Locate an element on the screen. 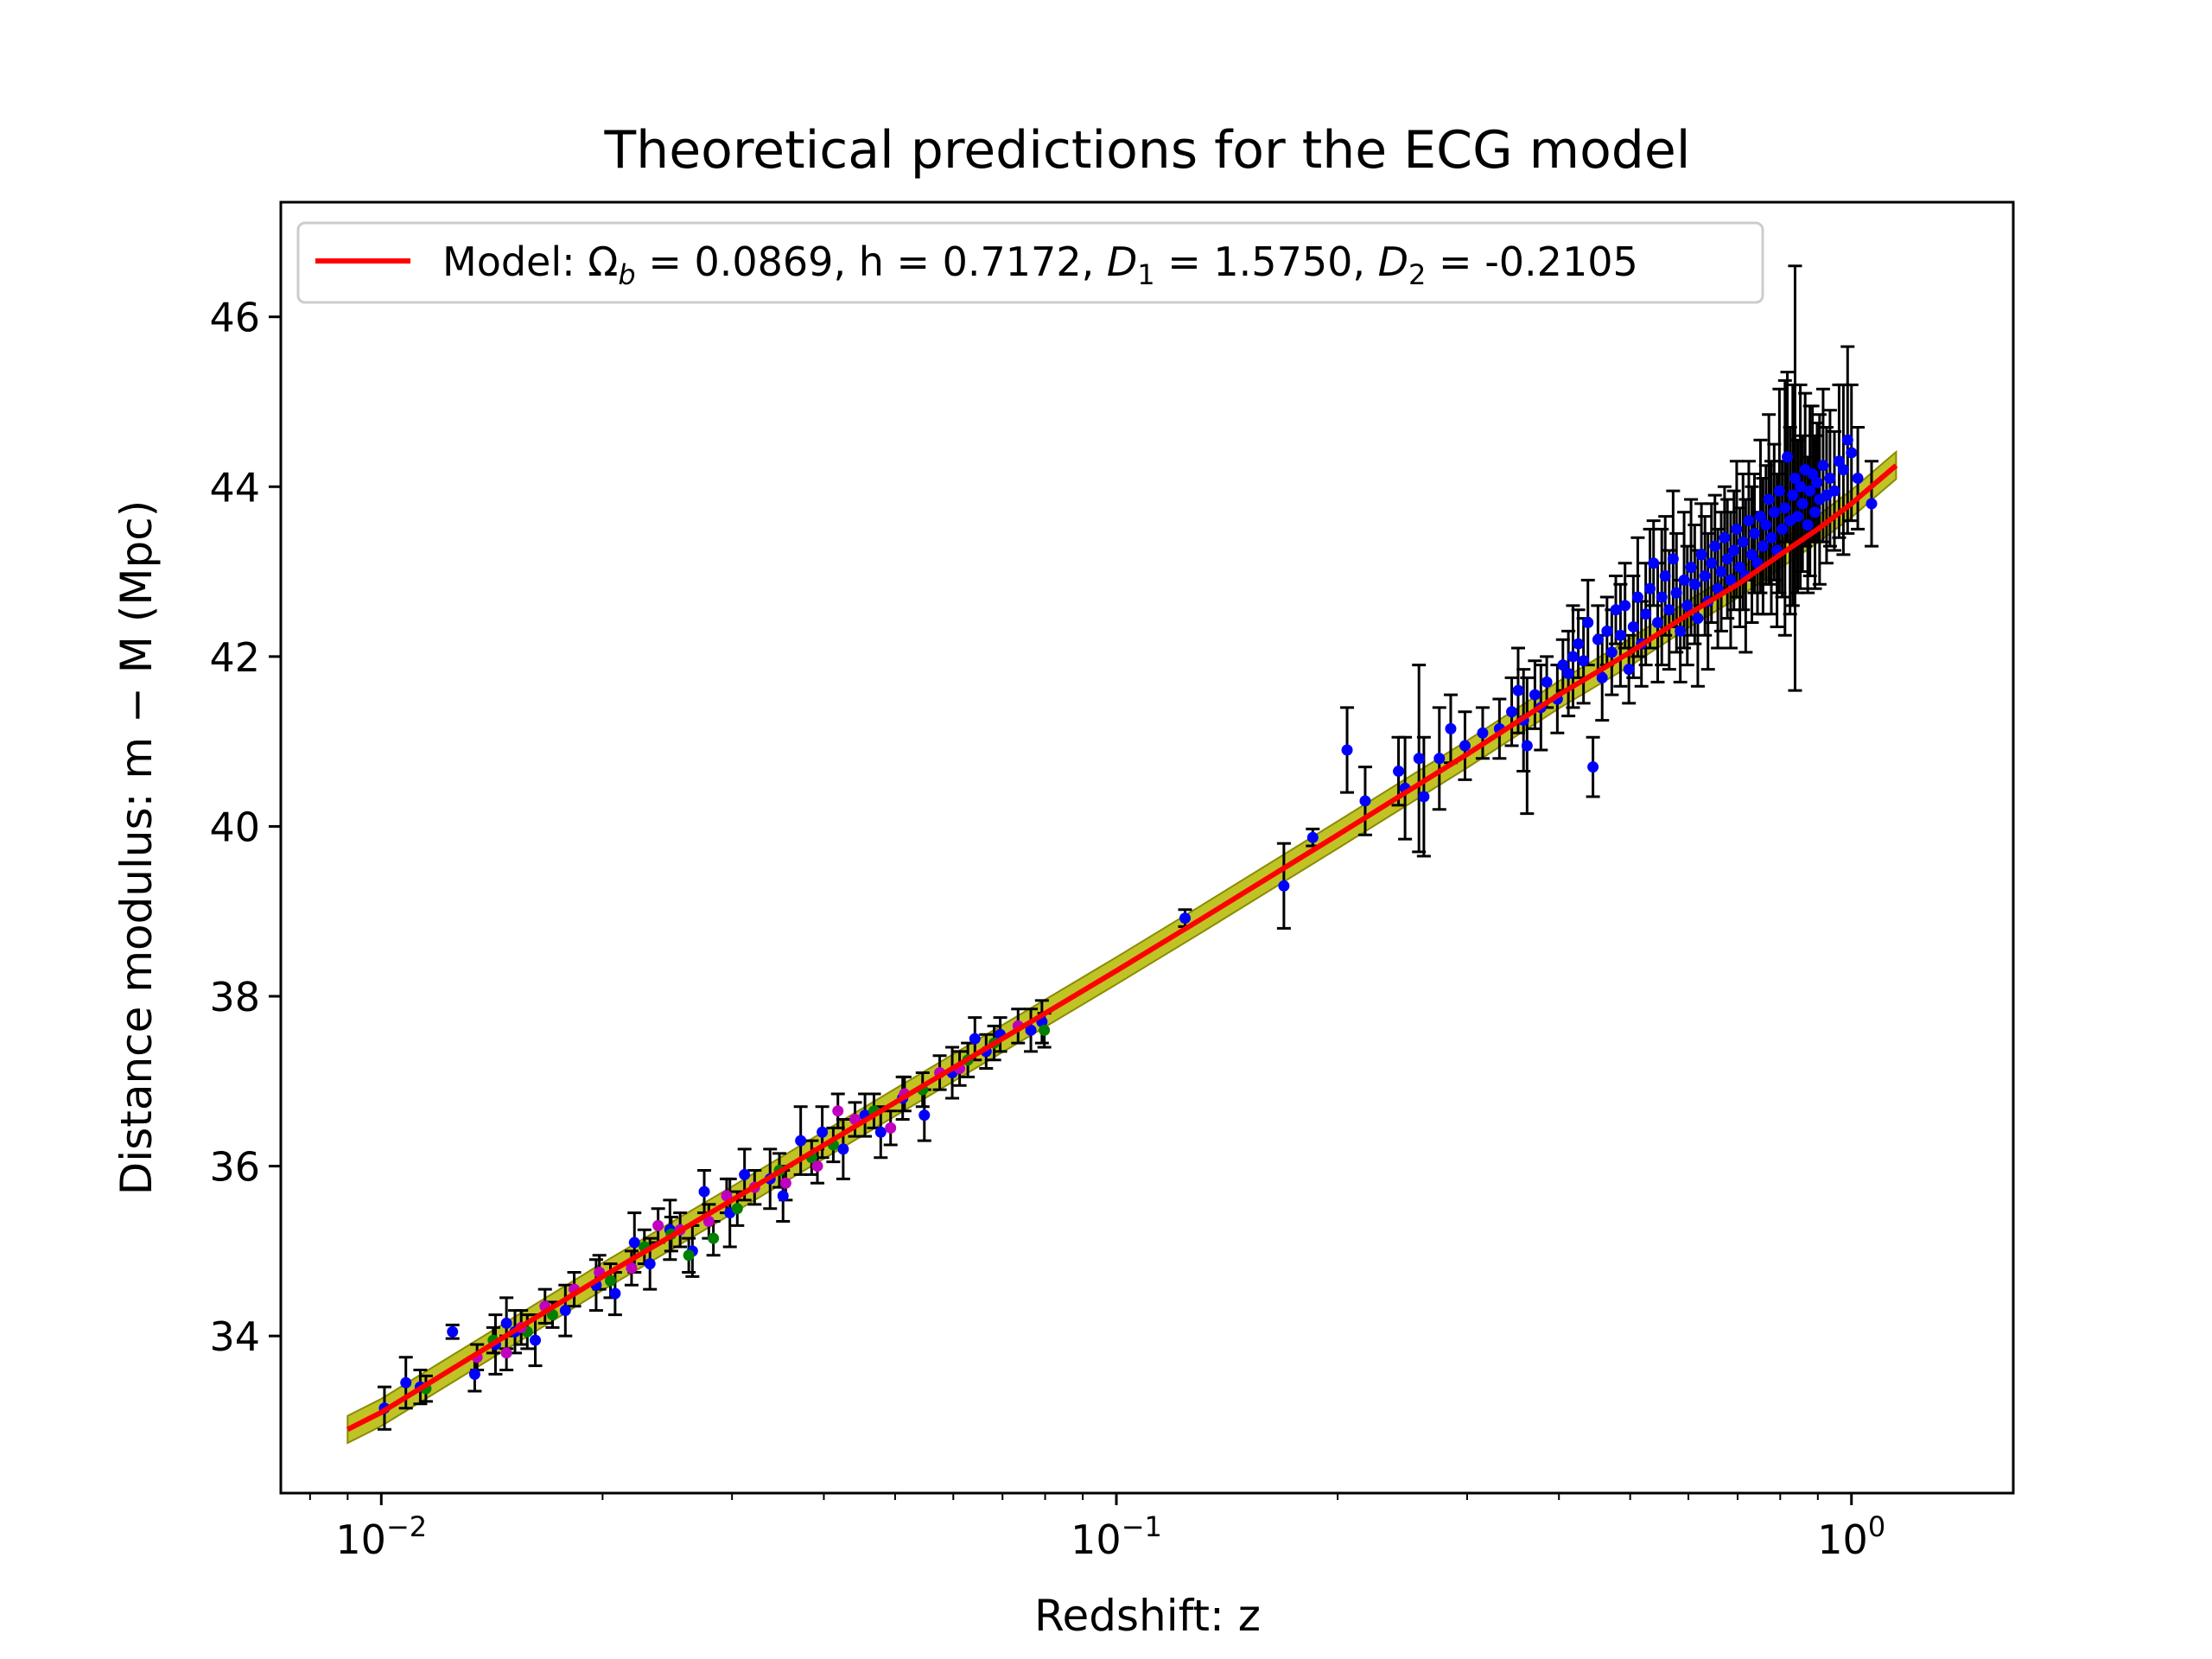 This screenshot has height=1659, width=2212. legend-prefix: Model: Ω is located at coordinates (530, 261).